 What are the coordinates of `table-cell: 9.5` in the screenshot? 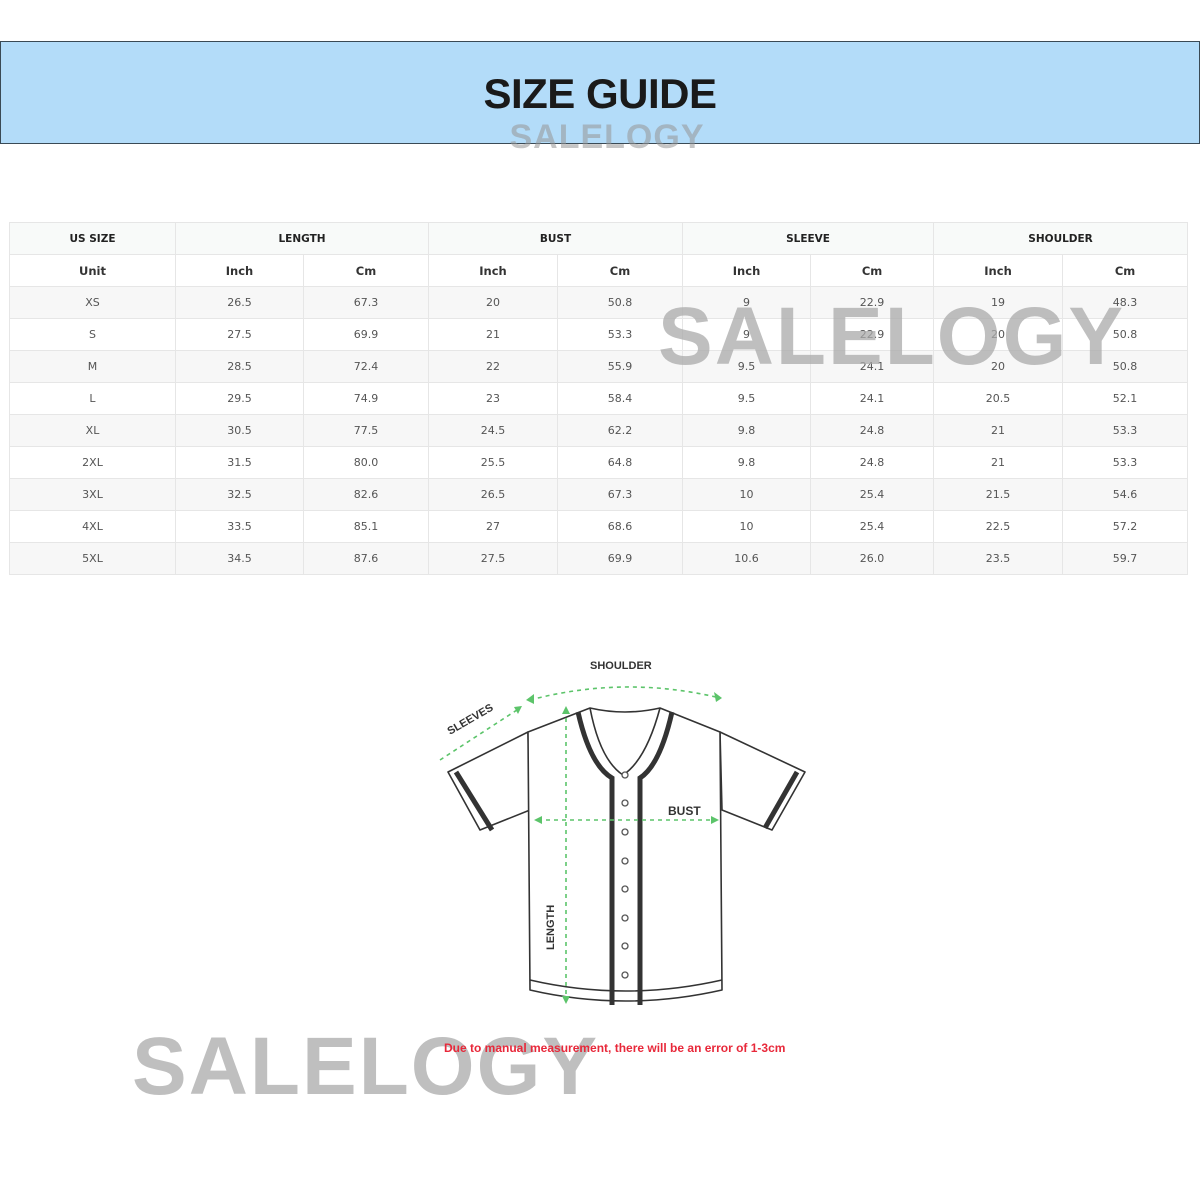 It's located at (747, 366).